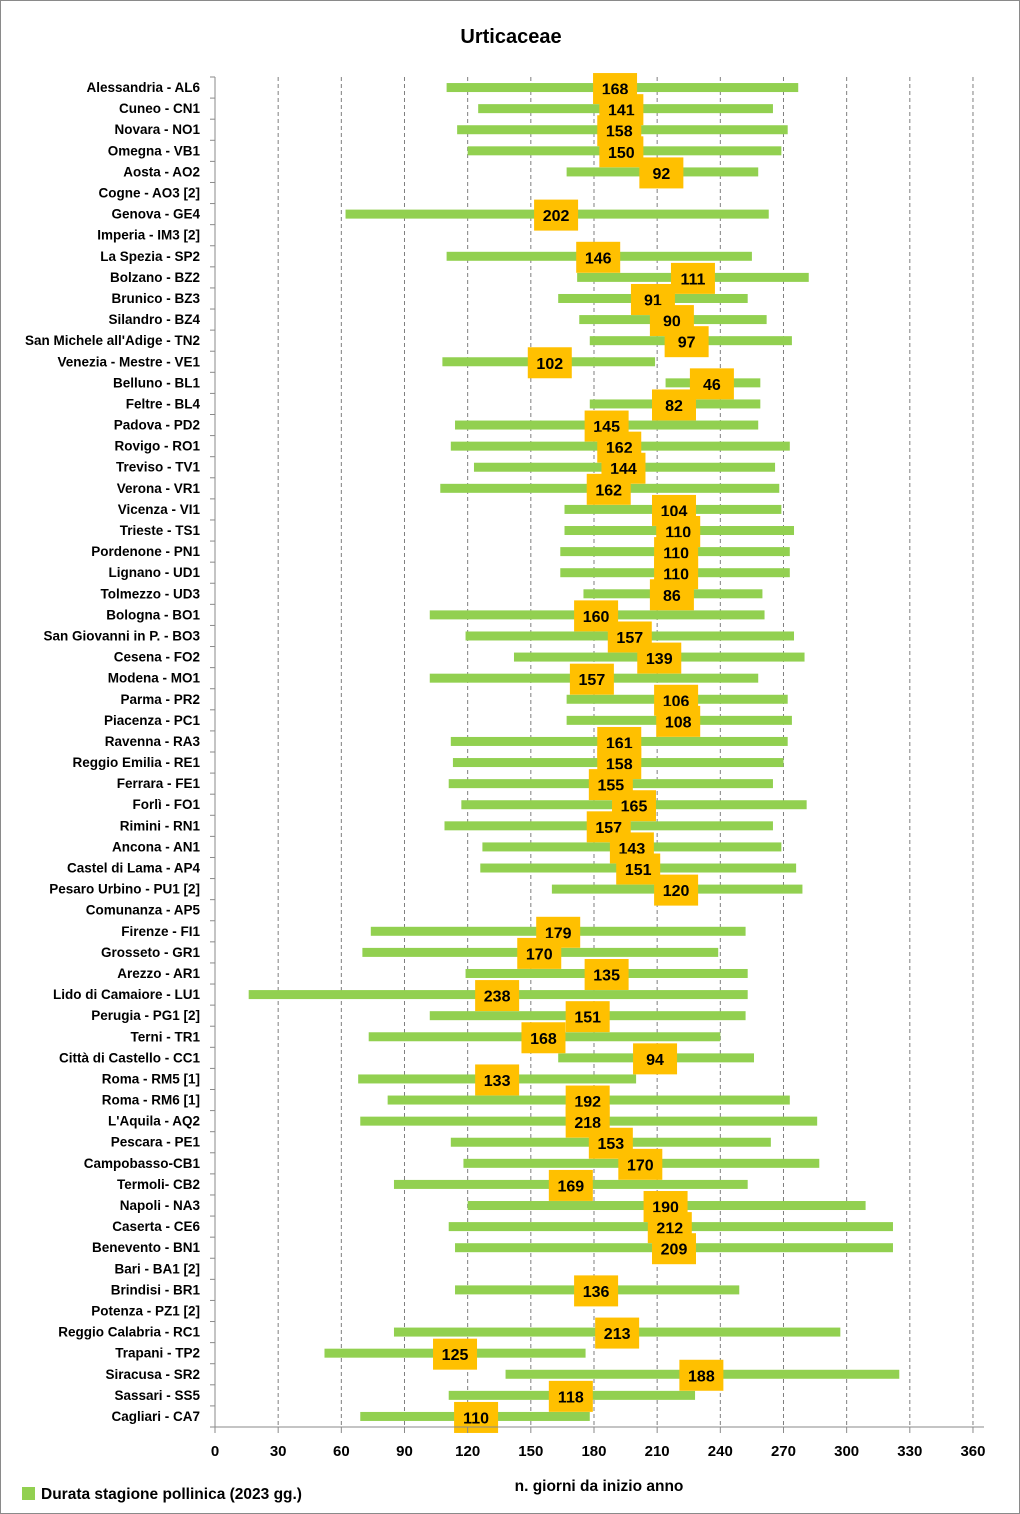  I want to click on category-label: Rimini - RN1, so click(160, 825).